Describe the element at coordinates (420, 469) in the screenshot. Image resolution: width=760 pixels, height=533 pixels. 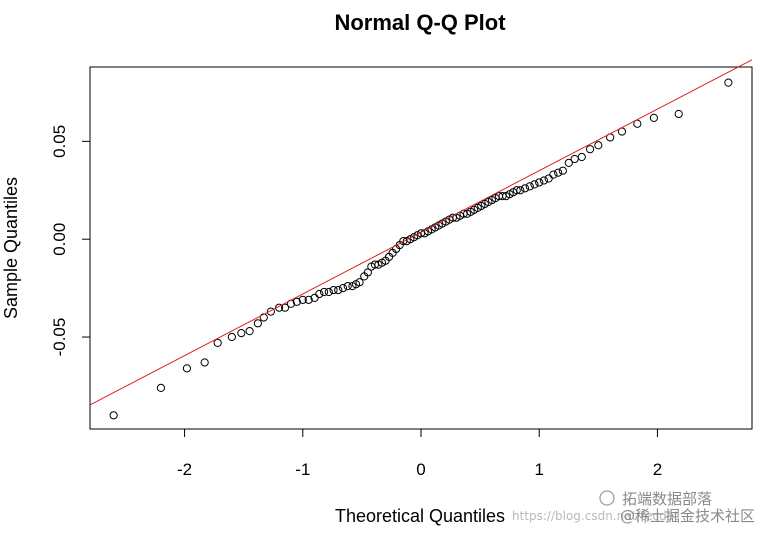
I see `x-tick-label: 0` at that location.